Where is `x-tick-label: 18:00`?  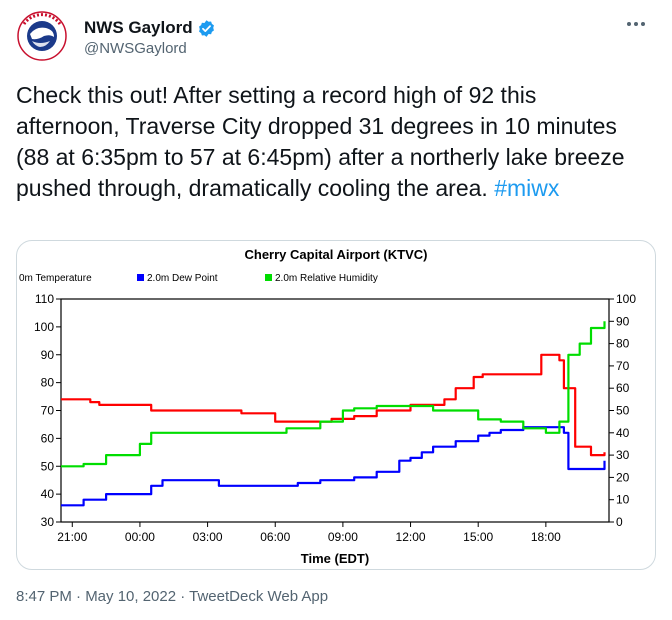
x-tick-label: 18:00 is located at coordinates (546, 537).